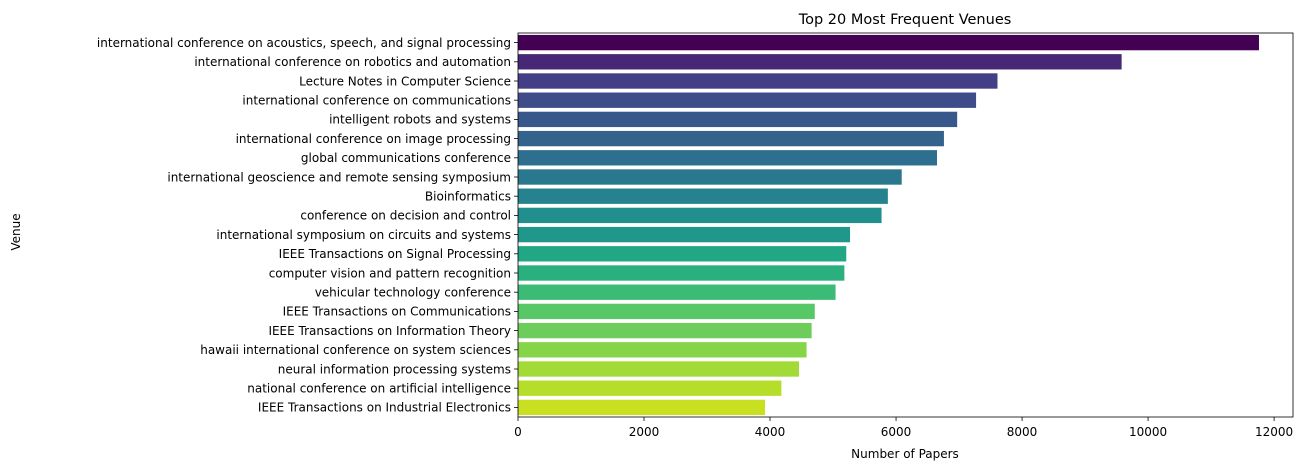  Describe the element at coordinates (389, 331) in the screenshot. I see `y-tick-label: IEEE Transactions on Information Theory` at that location.